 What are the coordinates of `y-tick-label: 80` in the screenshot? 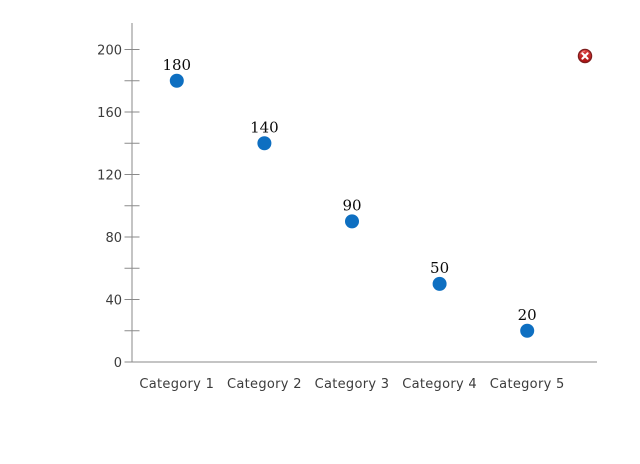 It's located at (113, 238).